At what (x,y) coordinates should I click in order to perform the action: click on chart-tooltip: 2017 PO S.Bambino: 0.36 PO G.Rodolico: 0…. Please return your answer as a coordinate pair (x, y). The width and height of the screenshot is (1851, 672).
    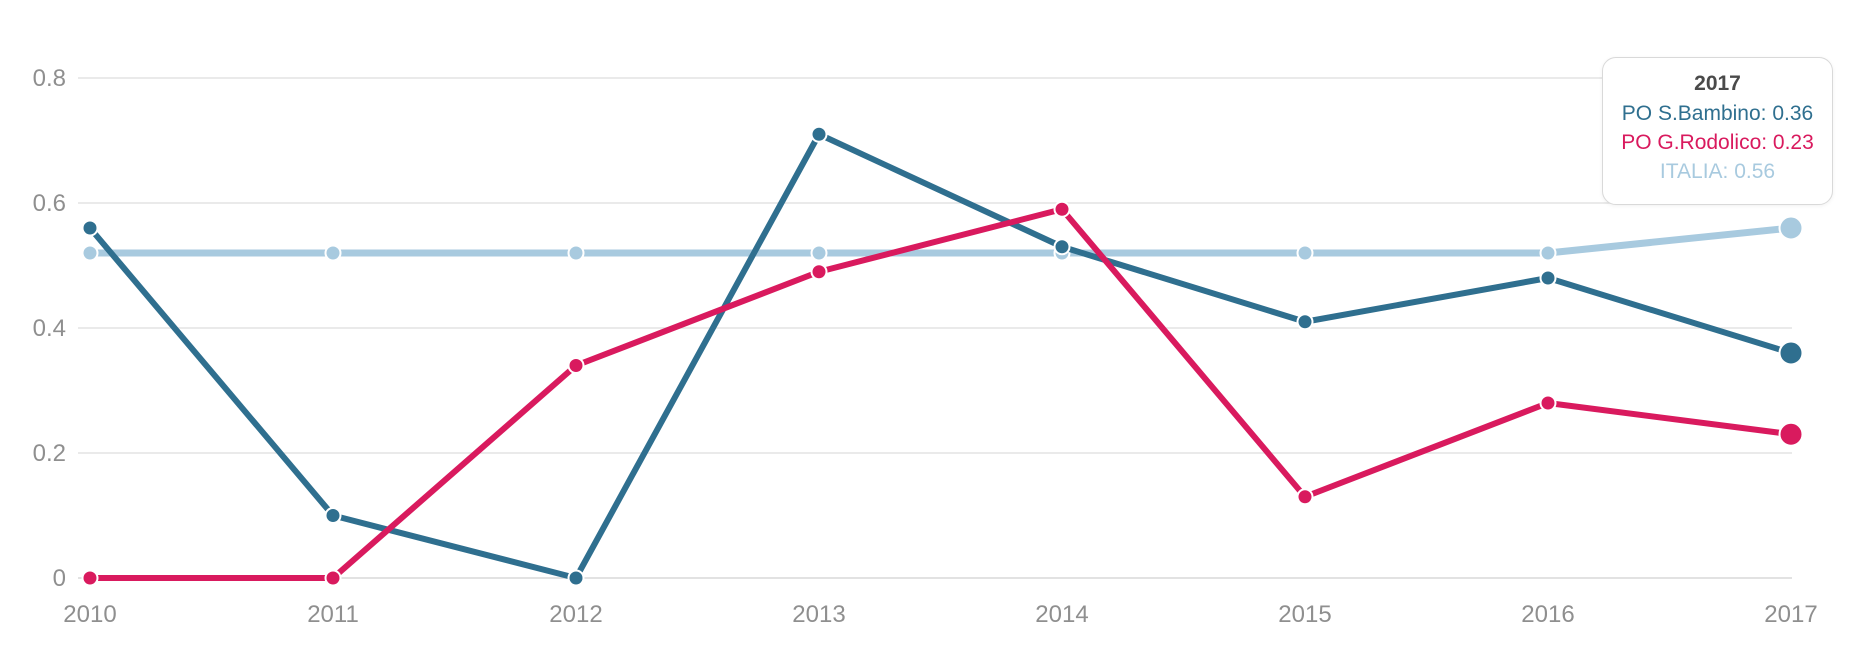
    Looking at the image, I should click on (1717, 131).